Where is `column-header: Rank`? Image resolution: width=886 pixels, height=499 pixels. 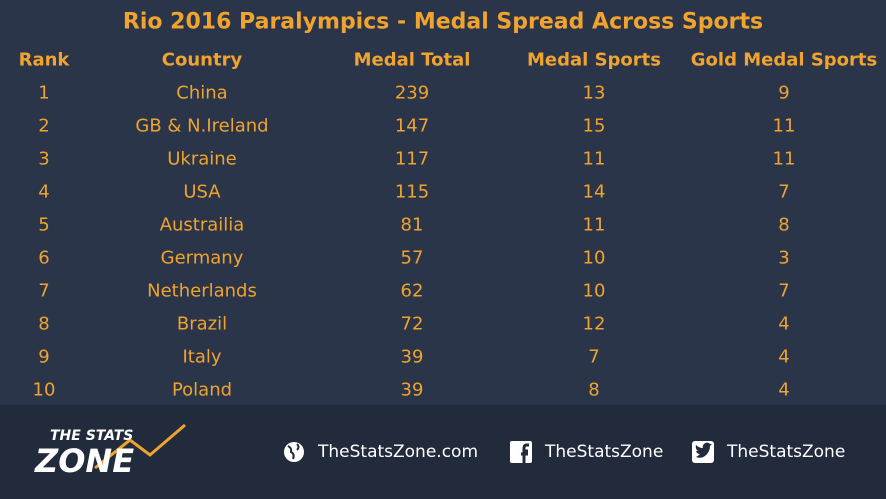 column-header: Rank is located at coordinates (44, 60).